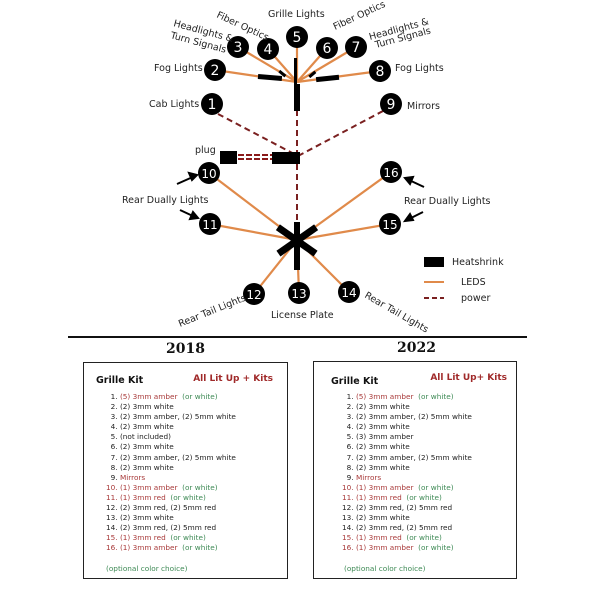  I want to click on kit-item-number: 5., so click(350, 437).